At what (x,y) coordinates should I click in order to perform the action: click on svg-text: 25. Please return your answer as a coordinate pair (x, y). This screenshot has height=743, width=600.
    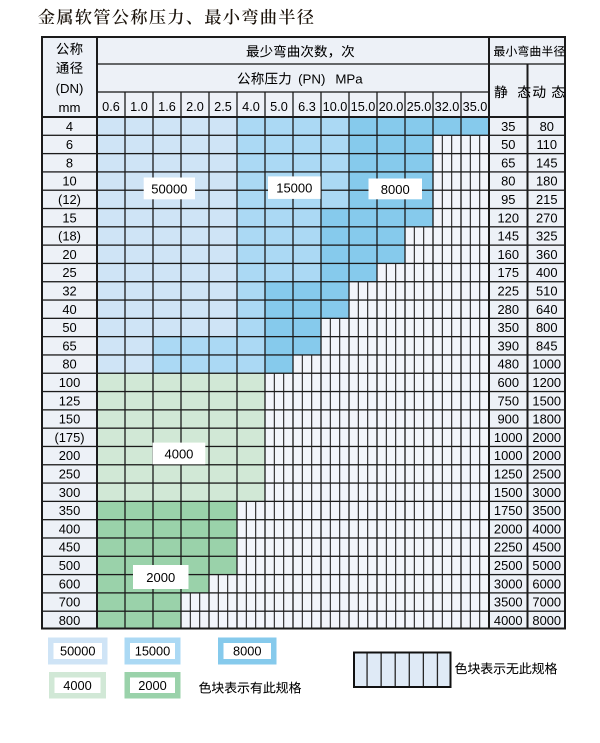
    Looking at the image, I should click on (69, 272).